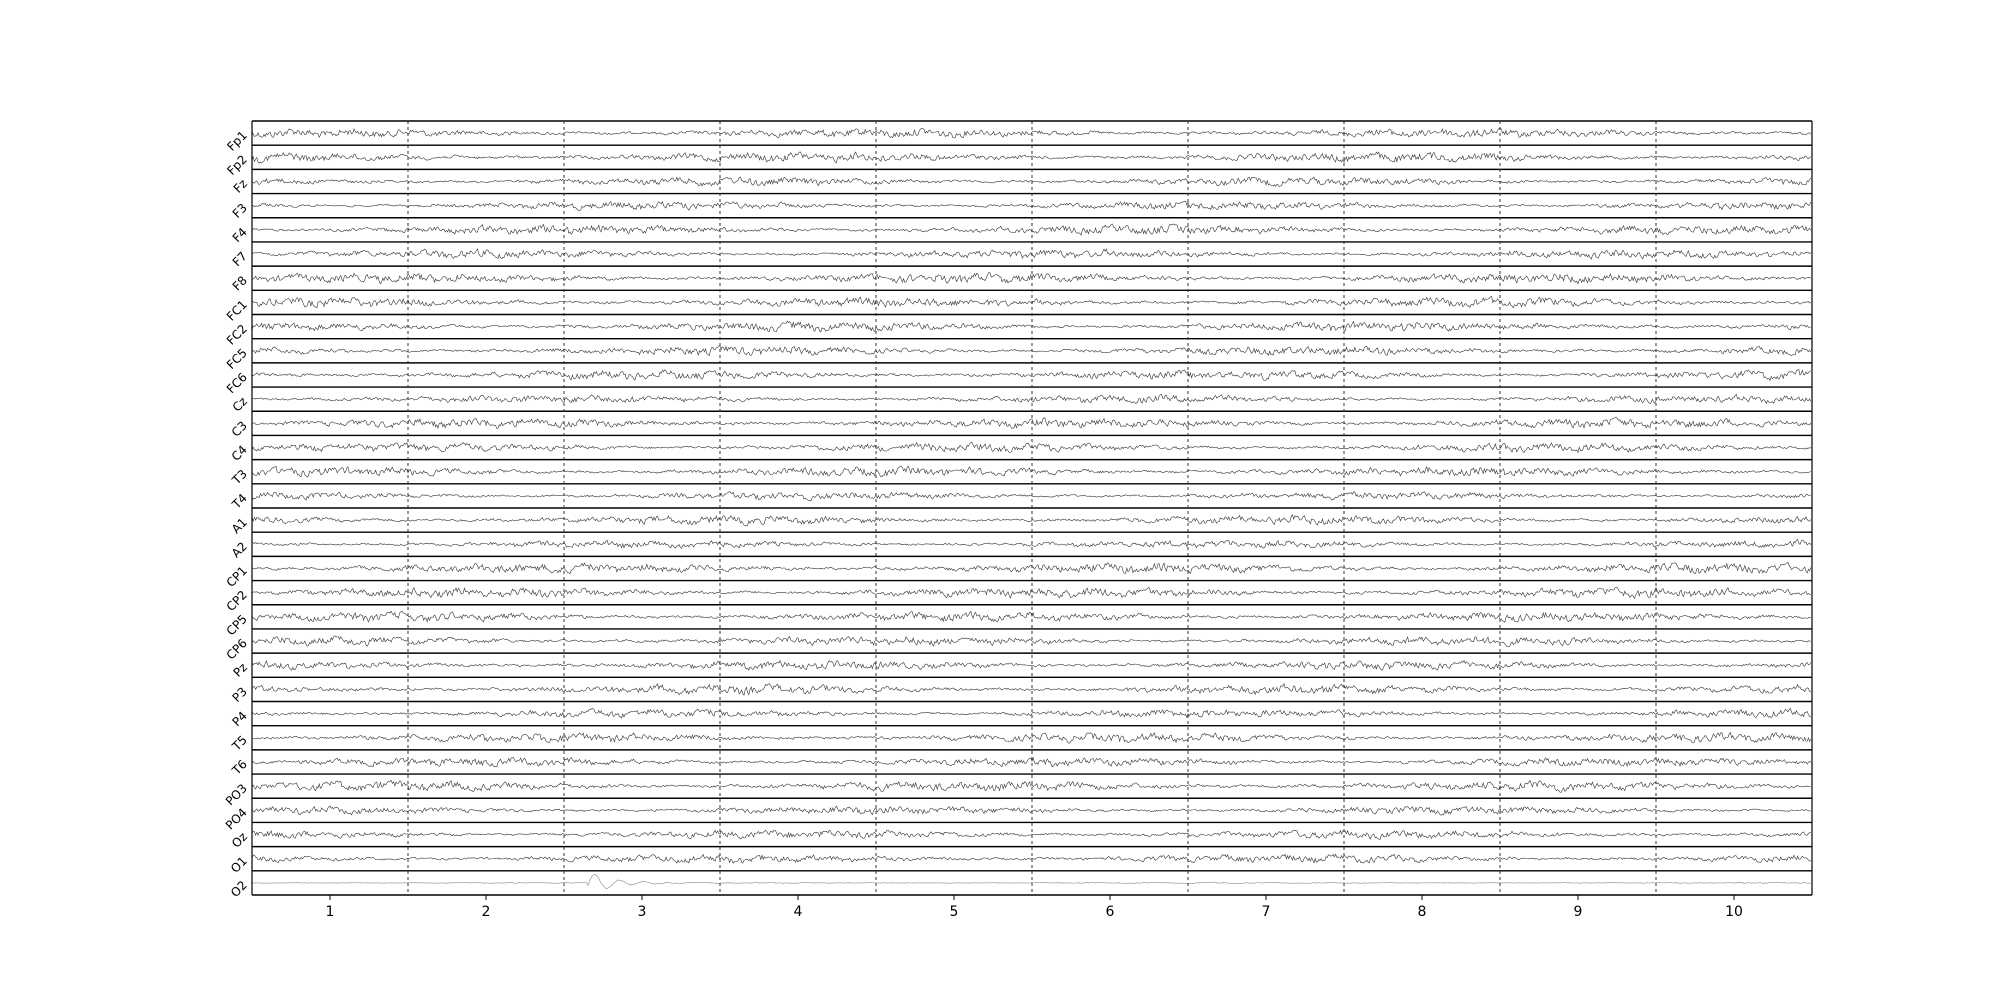 The height and width of the screenshot is (1000, 2000). What do you see at coordinates (1031, 665) in the screenshot?
I see `trace-pz` at bounding box center [1031, 665].